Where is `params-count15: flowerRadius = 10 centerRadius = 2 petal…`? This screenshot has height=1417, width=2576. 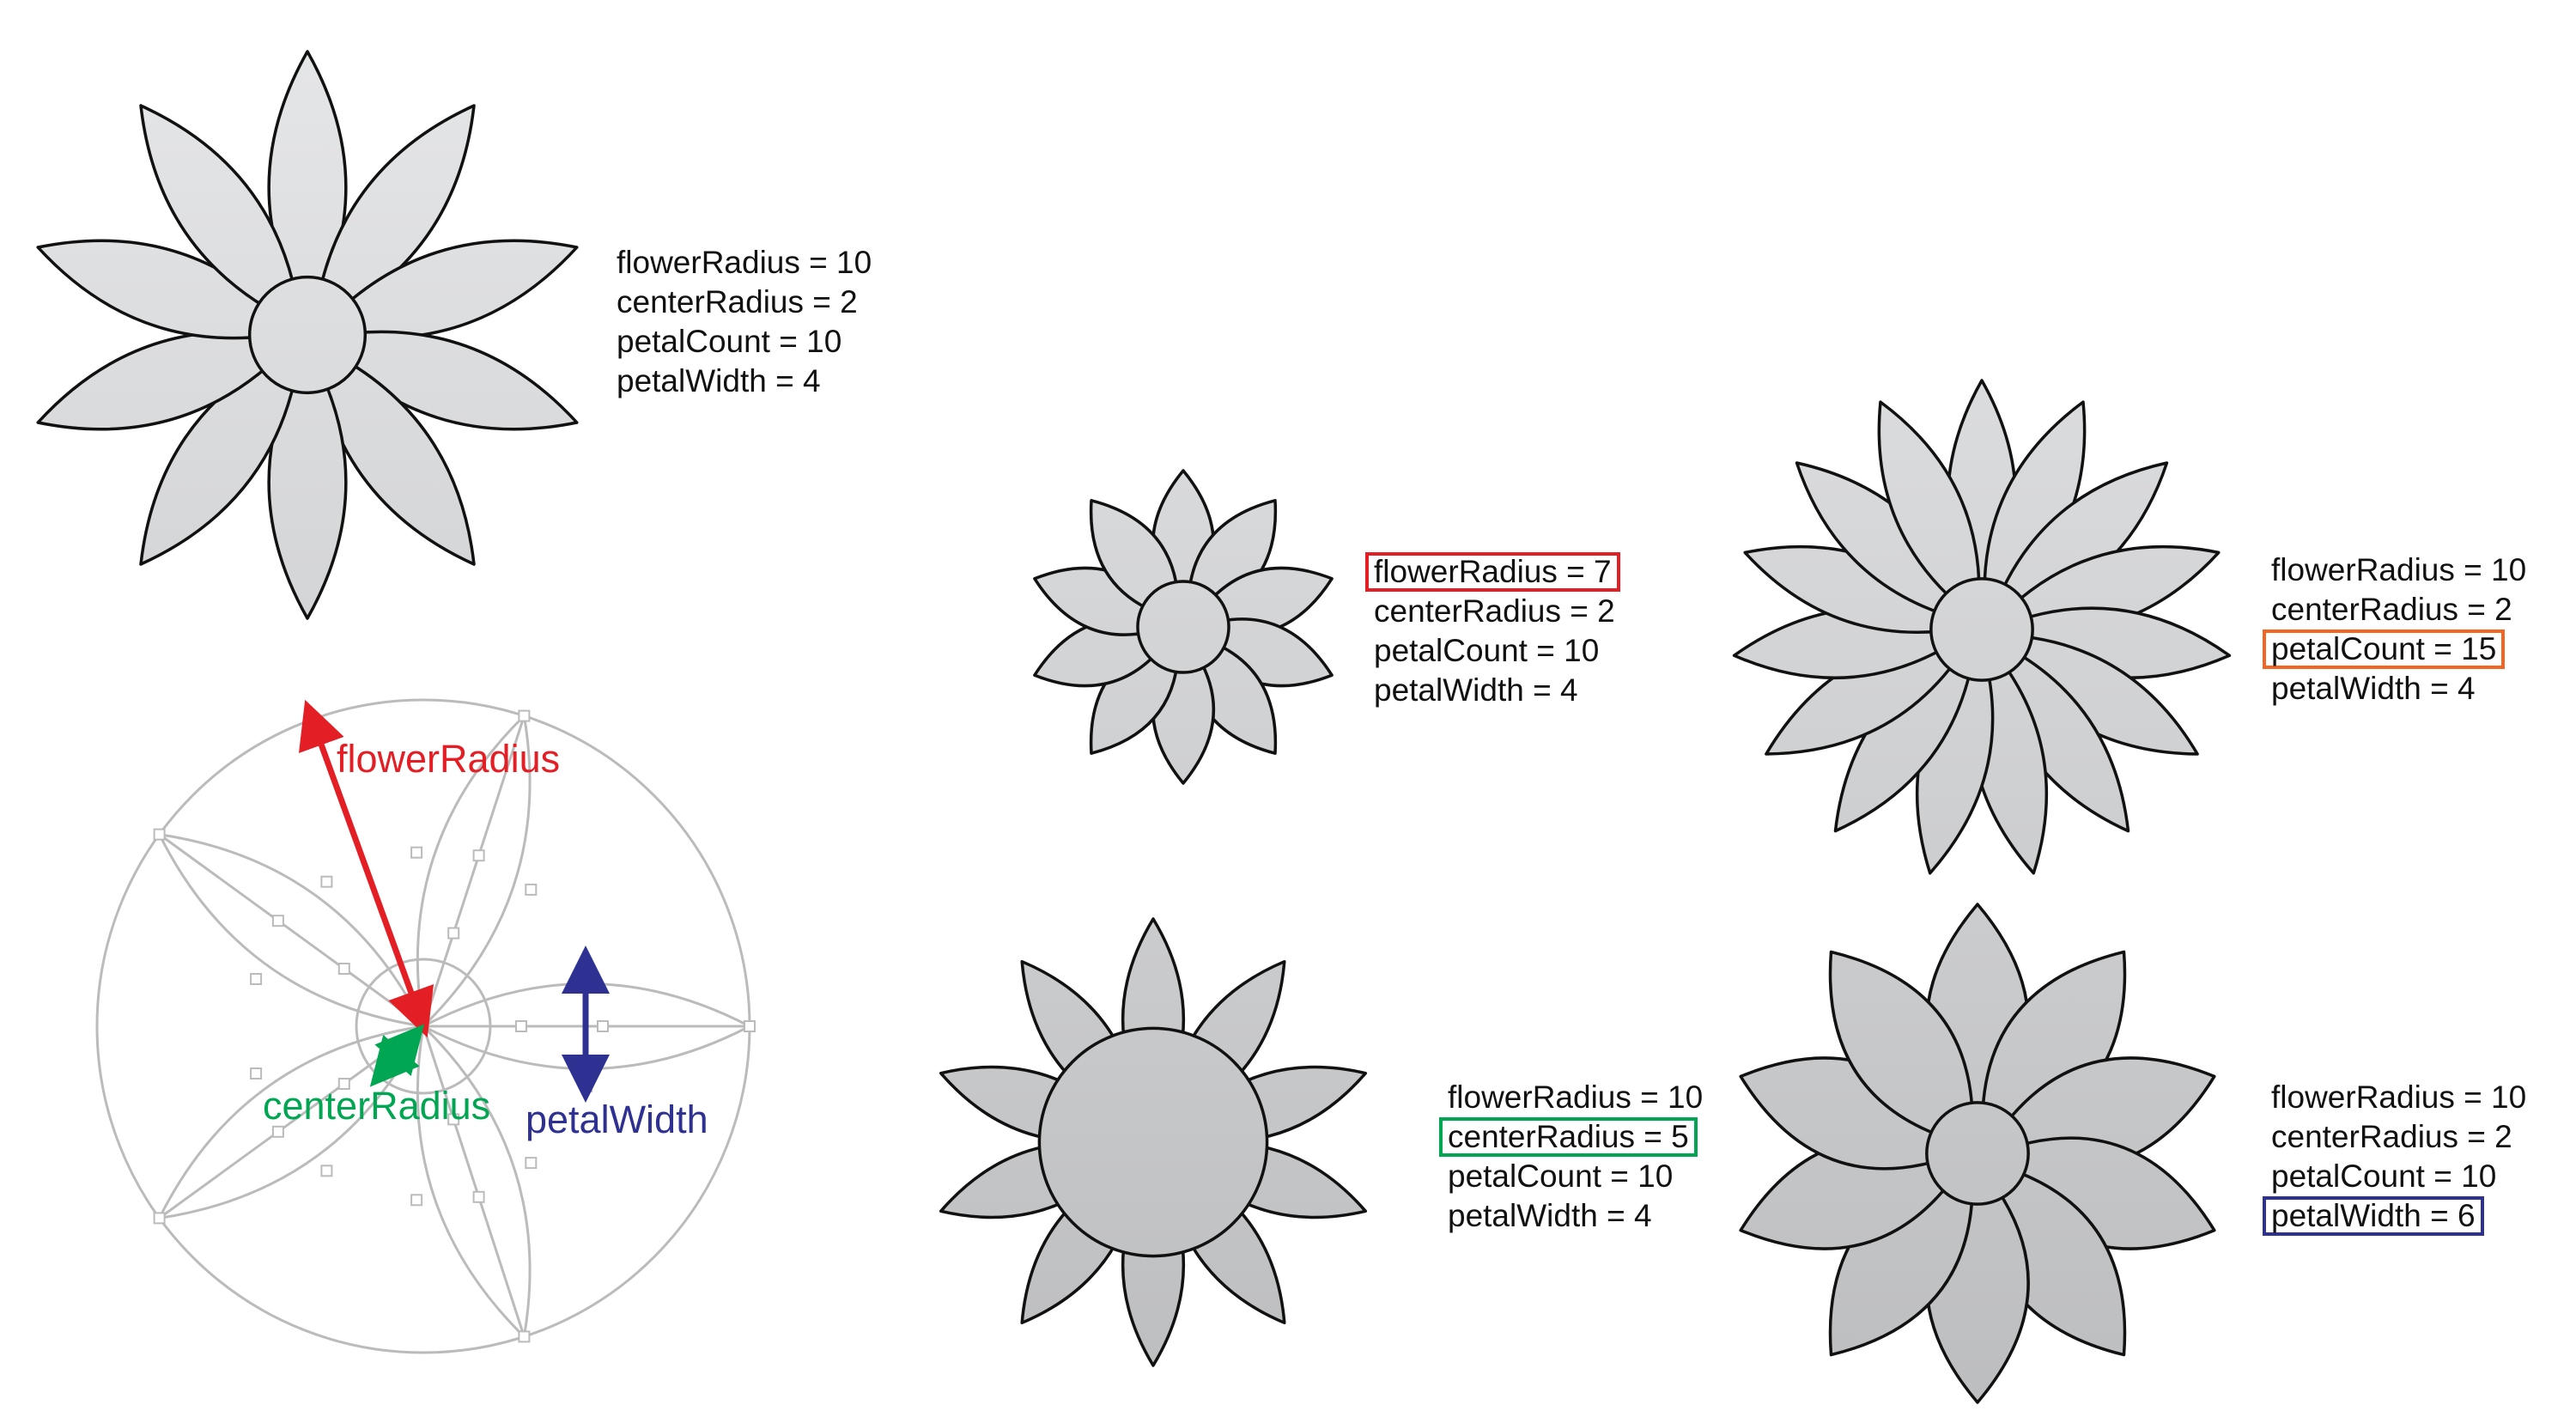
params-count15: flowerRadius = 10 centerRadius = 2 petal… is located at coordinates (2395, 629).